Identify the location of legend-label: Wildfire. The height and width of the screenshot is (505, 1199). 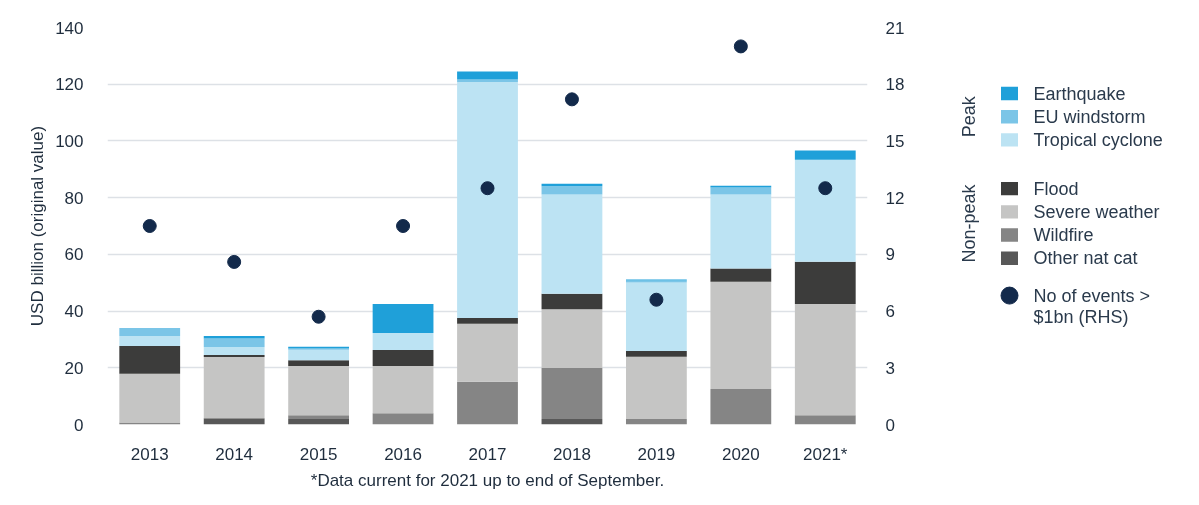
(1063, 235).